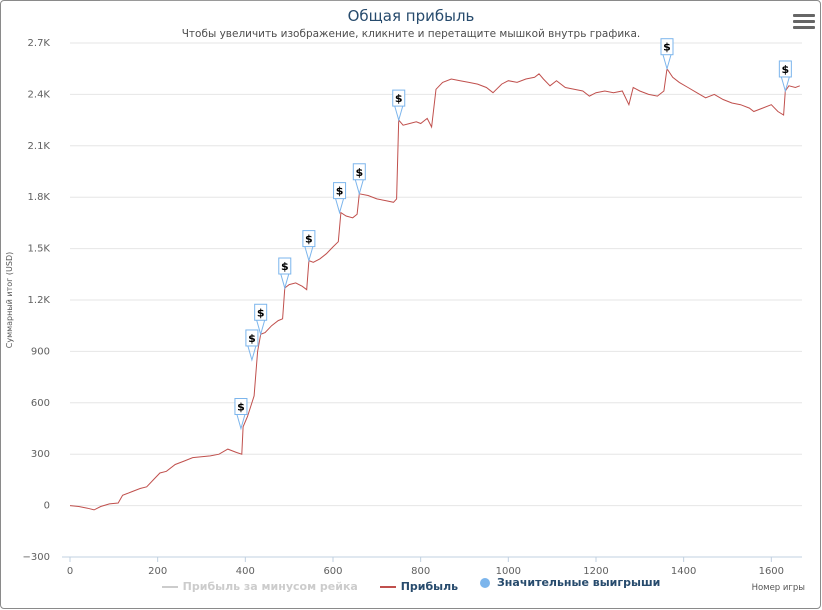 This screenshot has height=610, width=822. I want to click on y-tick-label: 1.2K, so click(39, 300).